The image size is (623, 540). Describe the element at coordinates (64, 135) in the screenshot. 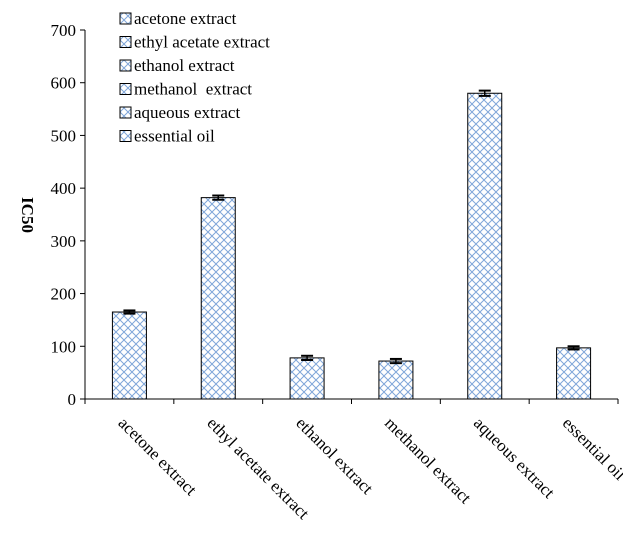

I see `y-tick-label: 500` at that location.